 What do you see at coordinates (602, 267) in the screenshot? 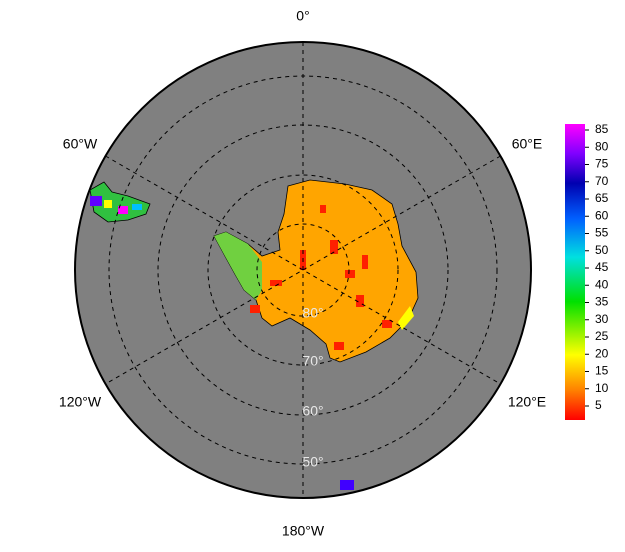
I see `colorbar-tick-label: 45` at bounding box center [602, 267].